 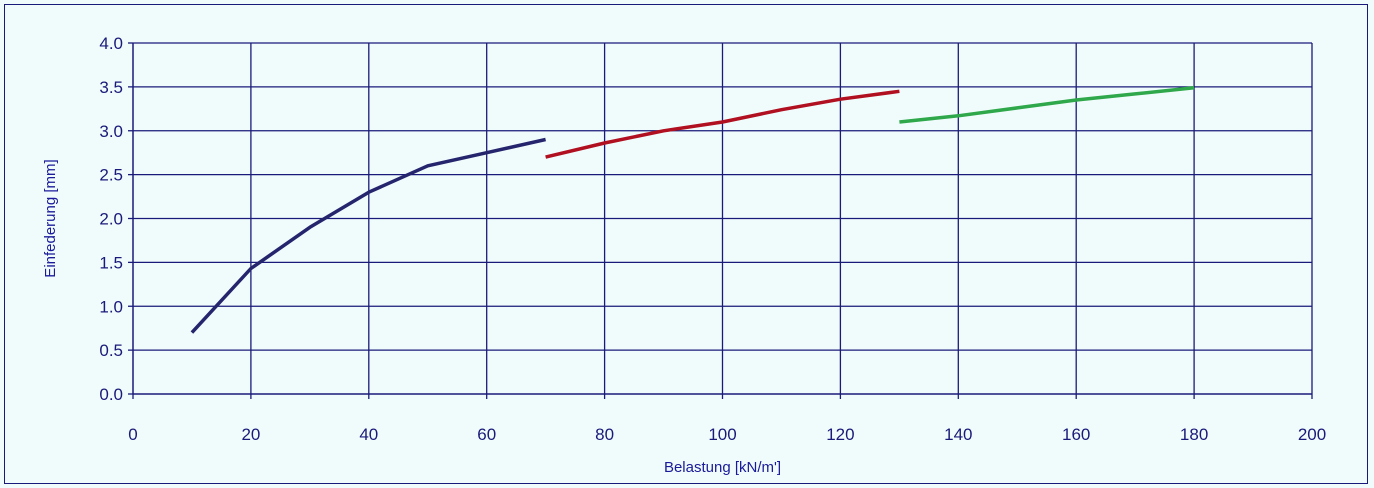 I want to click on y-tick-label: 3.0, so click(x=111, y=131).